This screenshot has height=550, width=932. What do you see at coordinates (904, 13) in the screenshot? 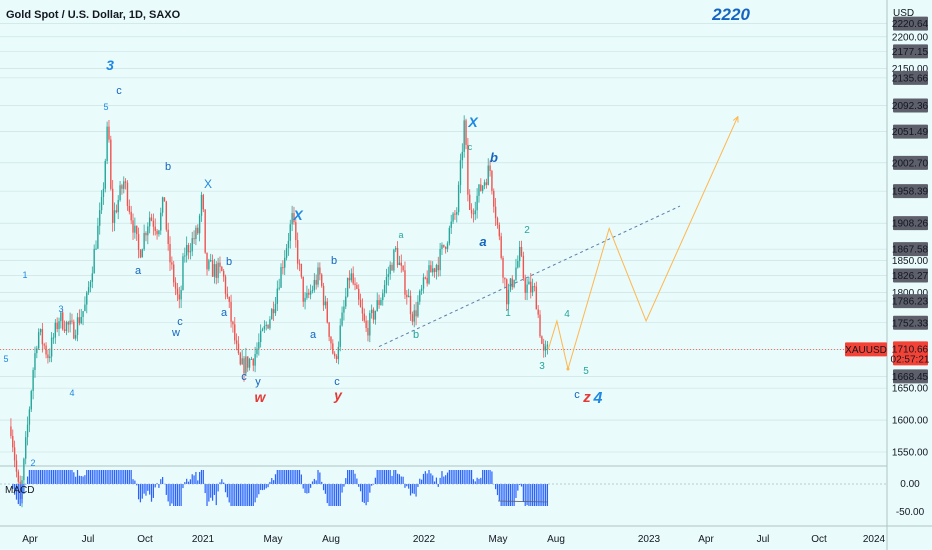
I see `currency-label: USD` at bounding box center [904, 13].